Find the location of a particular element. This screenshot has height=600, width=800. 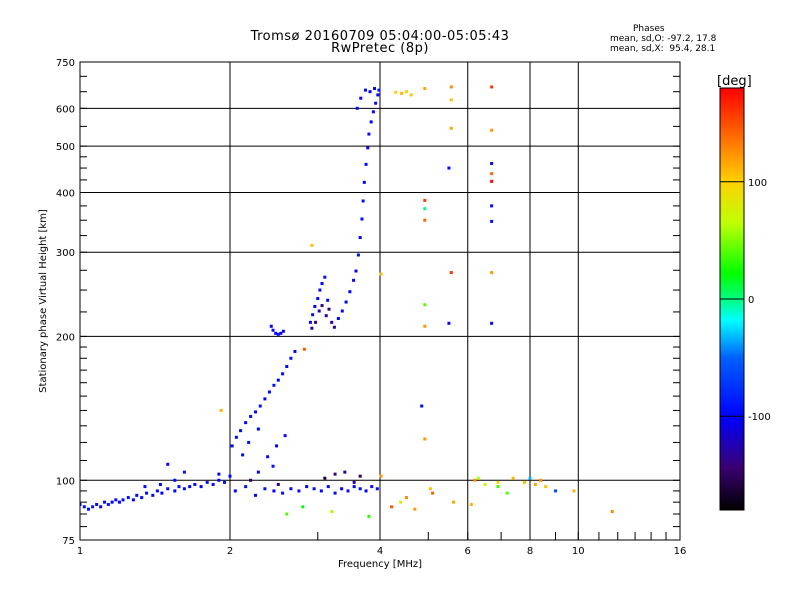

x-tick-label: 16 is located at coordinates (680, 551).